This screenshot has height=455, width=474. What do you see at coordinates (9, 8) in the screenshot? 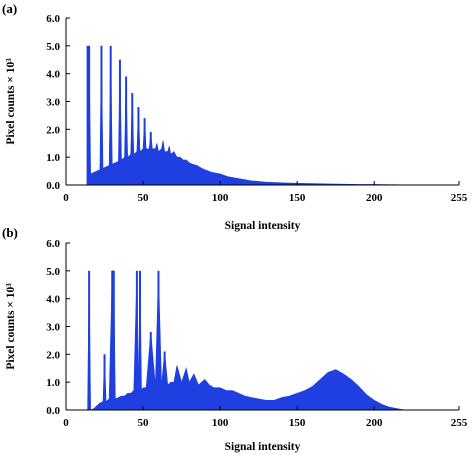
I see `panel-label: (a)` at bounding box center [9, 8].